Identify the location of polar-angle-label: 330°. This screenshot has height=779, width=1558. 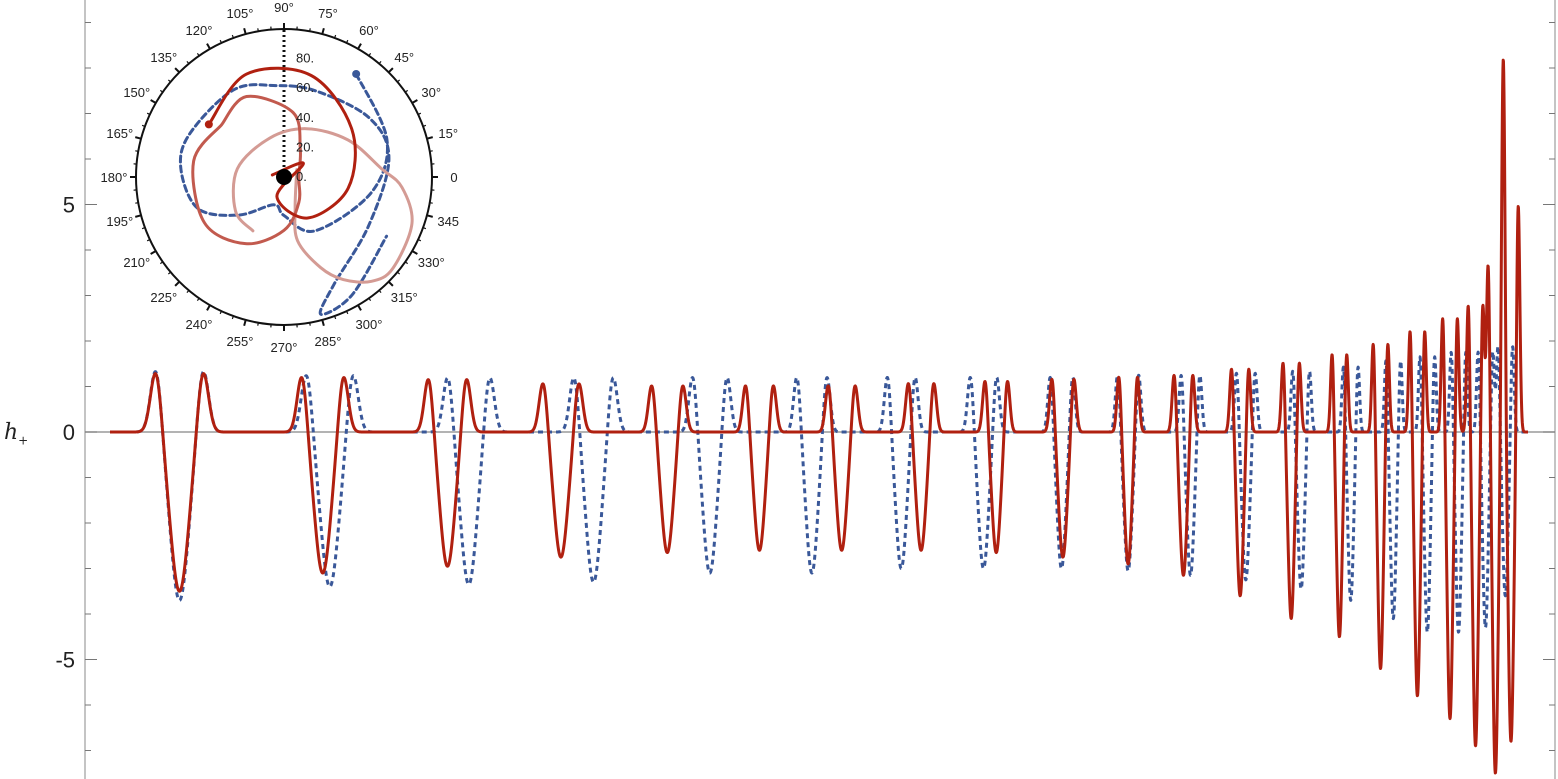
(431, 262).